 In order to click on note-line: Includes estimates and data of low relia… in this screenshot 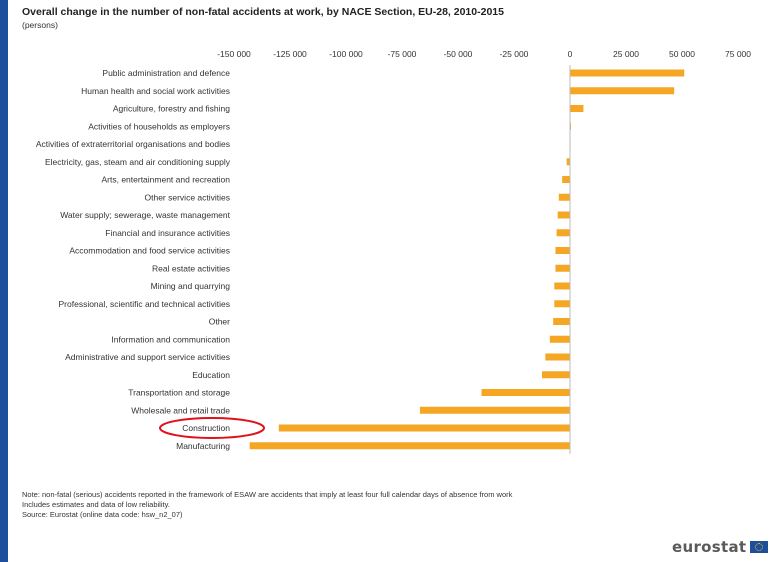, I will do `click(96, 504)`.